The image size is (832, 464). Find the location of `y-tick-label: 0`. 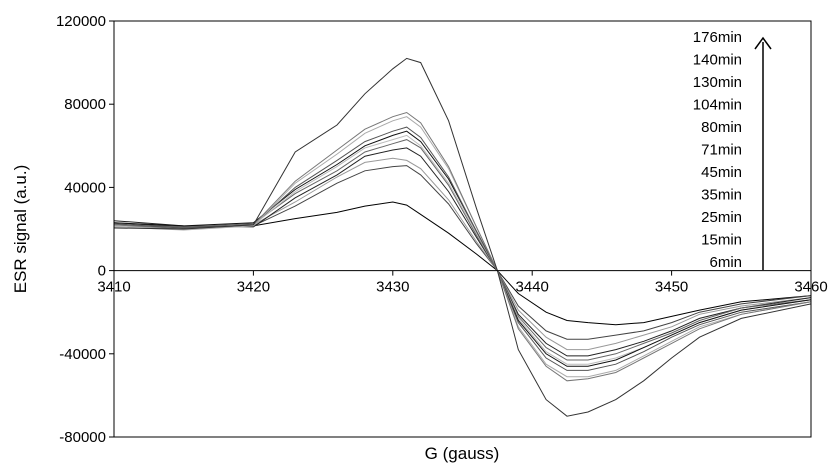

y-tick-label: 0 is located at coordinates (102, 271).